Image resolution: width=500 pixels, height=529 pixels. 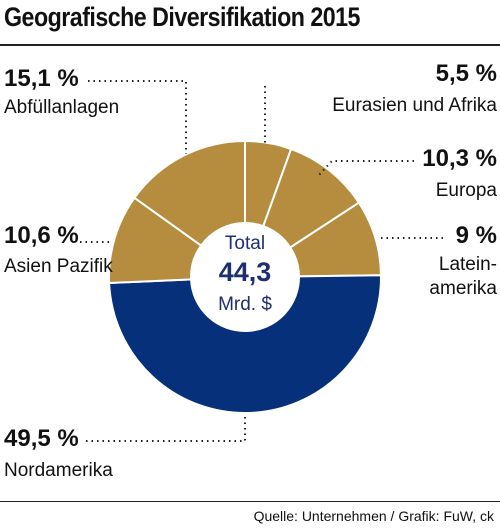 I want to click on slice-name-label-4: Asien Pazifik, so click(x=58, y=266).